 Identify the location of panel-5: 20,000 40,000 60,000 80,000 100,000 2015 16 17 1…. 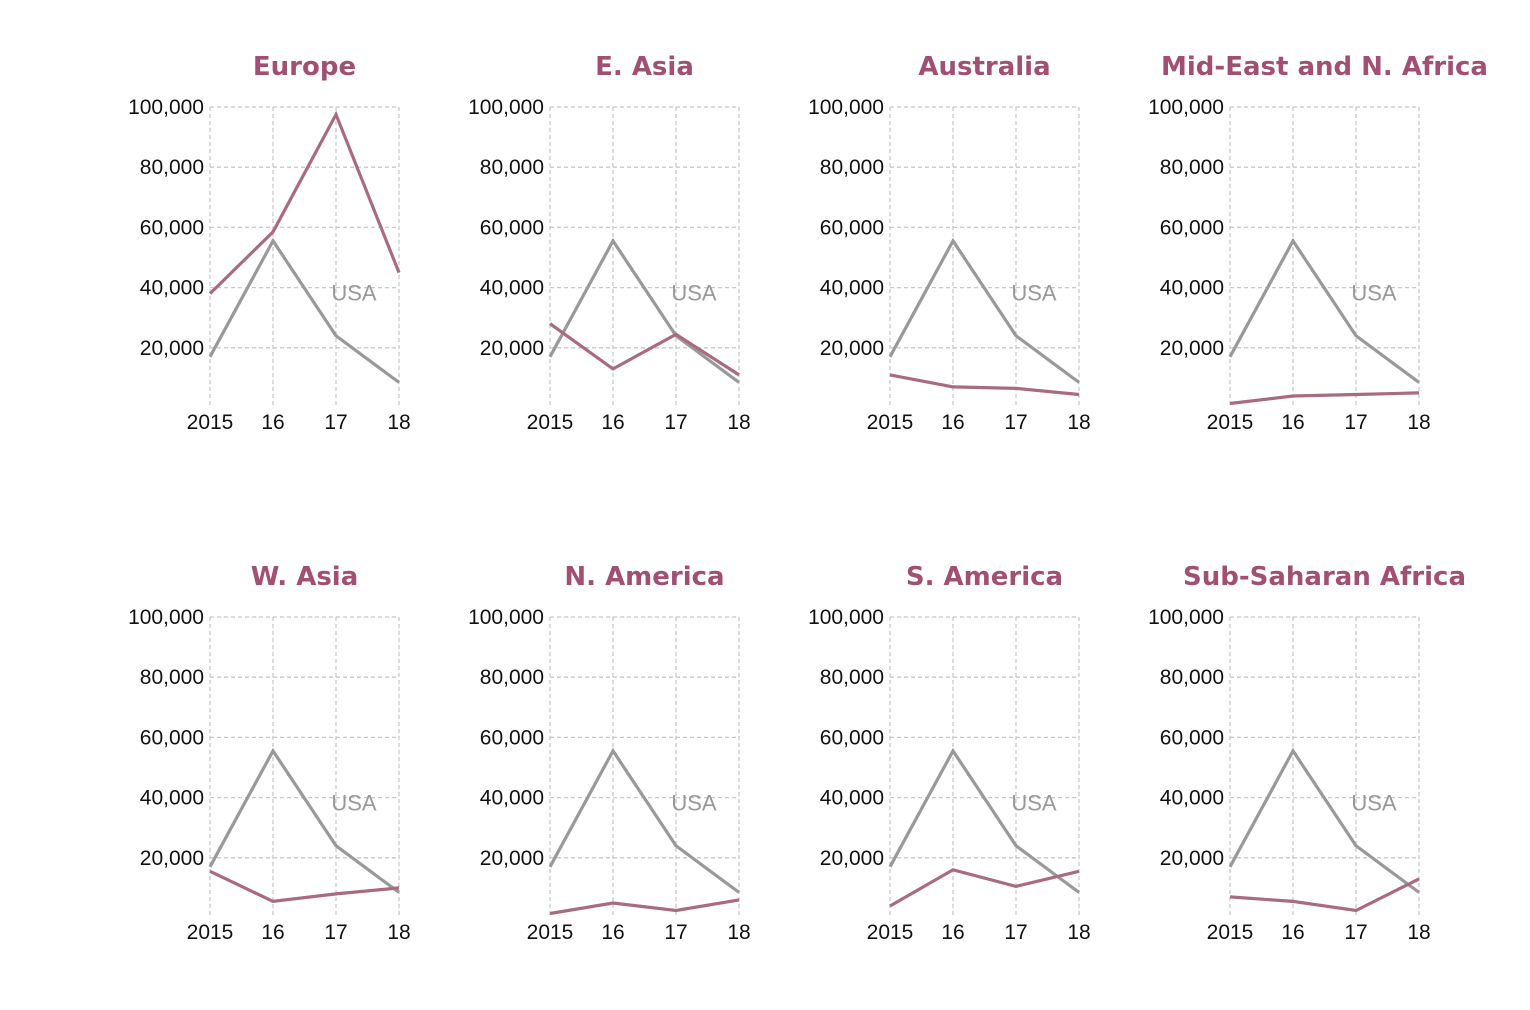
(609, 753).